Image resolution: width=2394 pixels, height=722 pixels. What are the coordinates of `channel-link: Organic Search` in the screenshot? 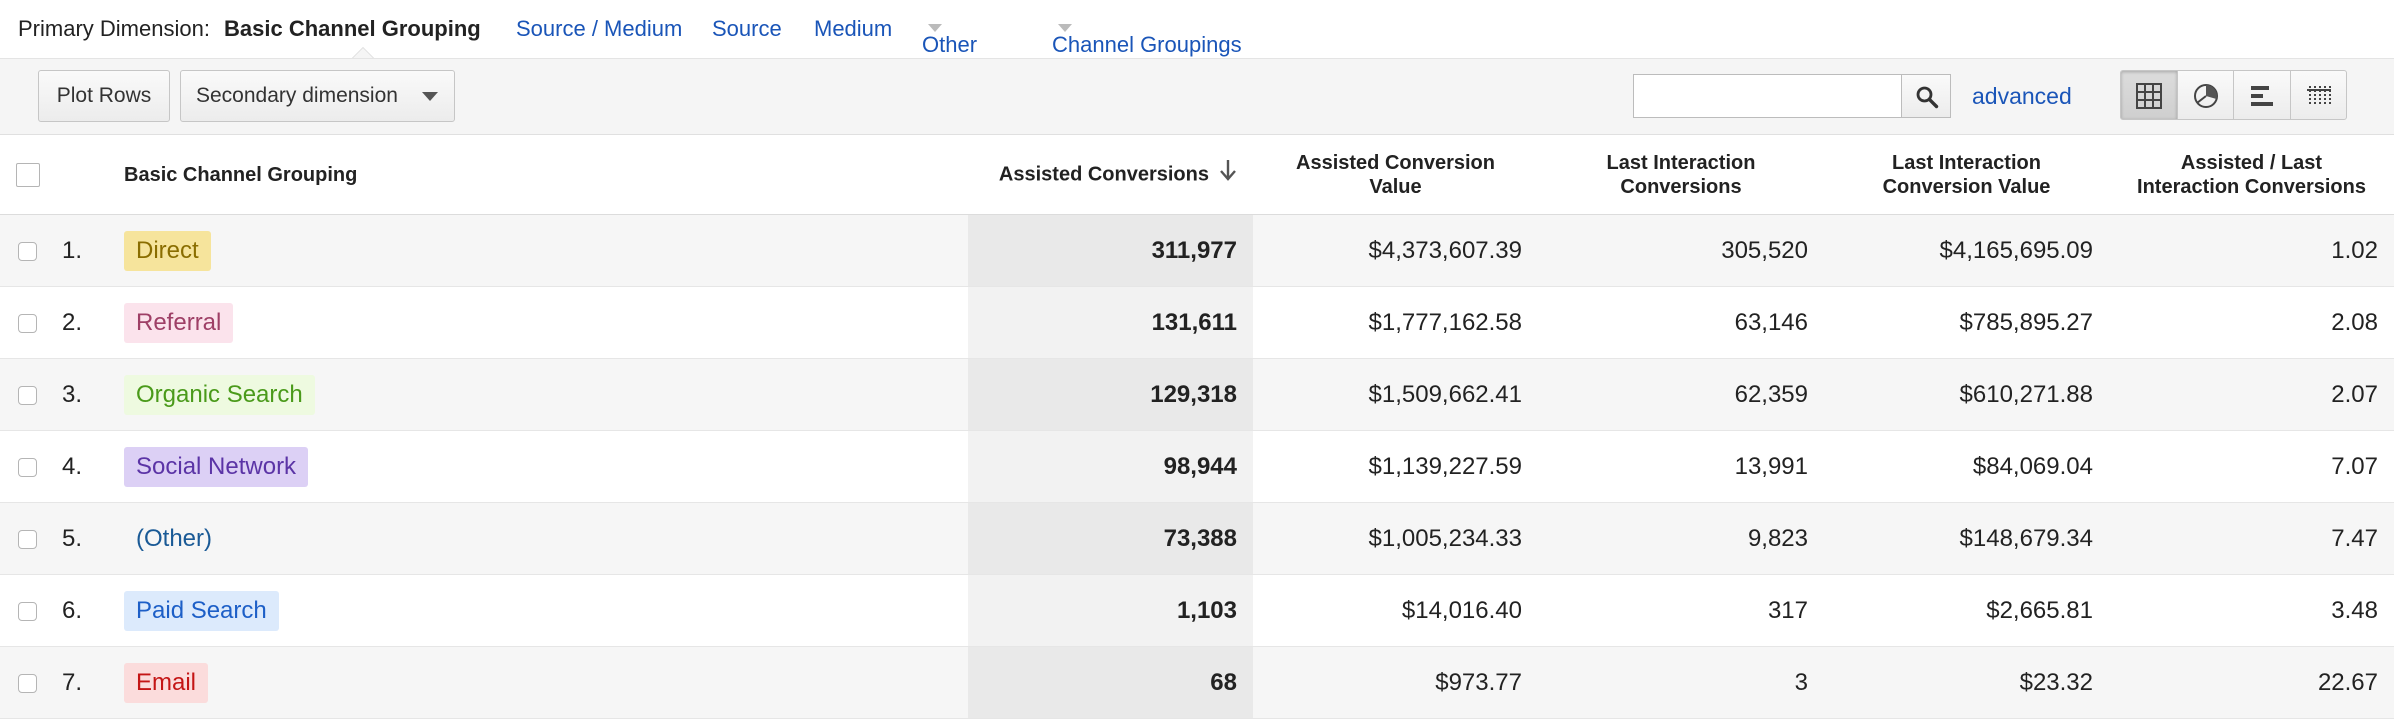 It's located at (219, 394).